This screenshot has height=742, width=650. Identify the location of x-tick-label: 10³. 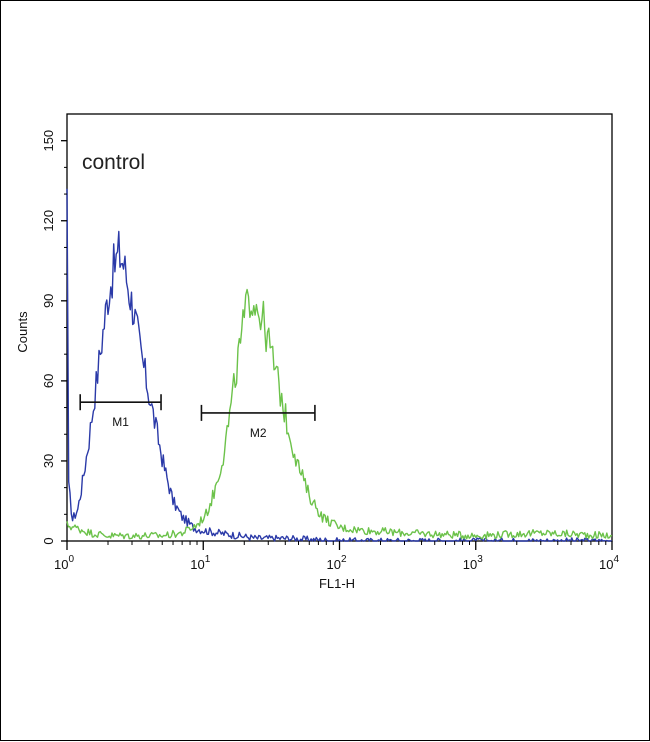
(473, 563).